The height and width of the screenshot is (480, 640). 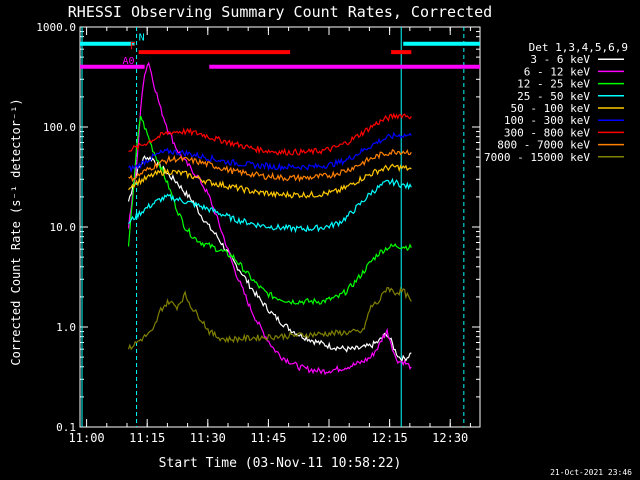 I want to click on series-line-50-100-kev, so click(x=270, y=181).